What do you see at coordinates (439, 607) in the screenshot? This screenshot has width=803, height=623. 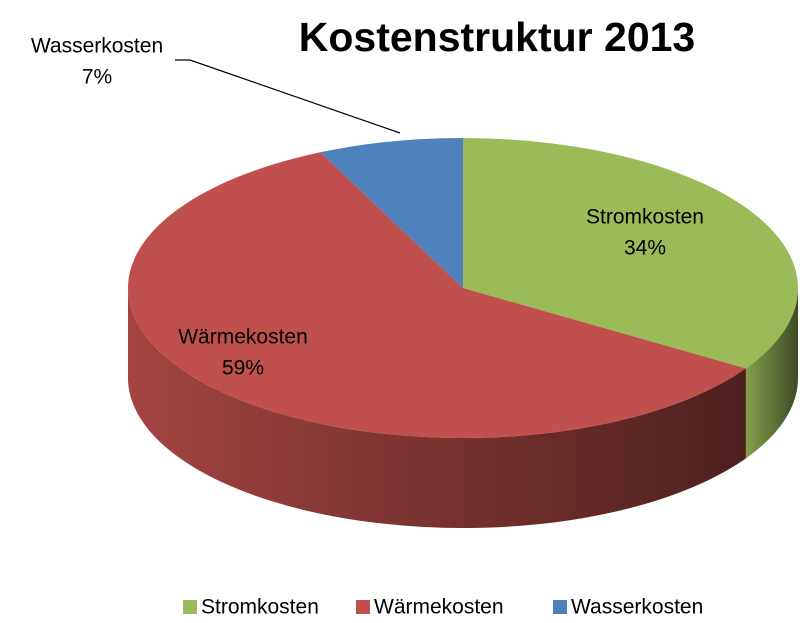 I see `legend-label: Wärmekosten` at bounding box center [439, 607].